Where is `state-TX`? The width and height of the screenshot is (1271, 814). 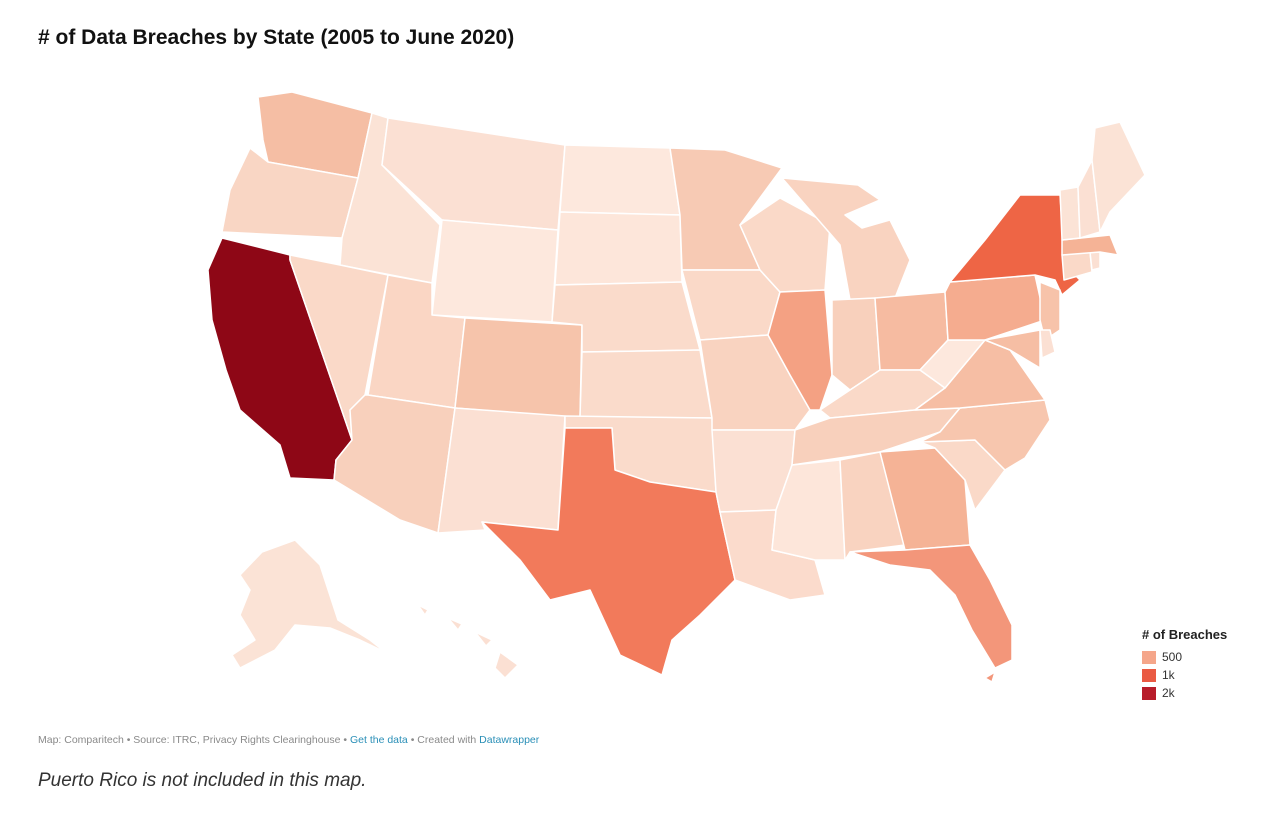
state-TX is located at coordinates (608, 551).